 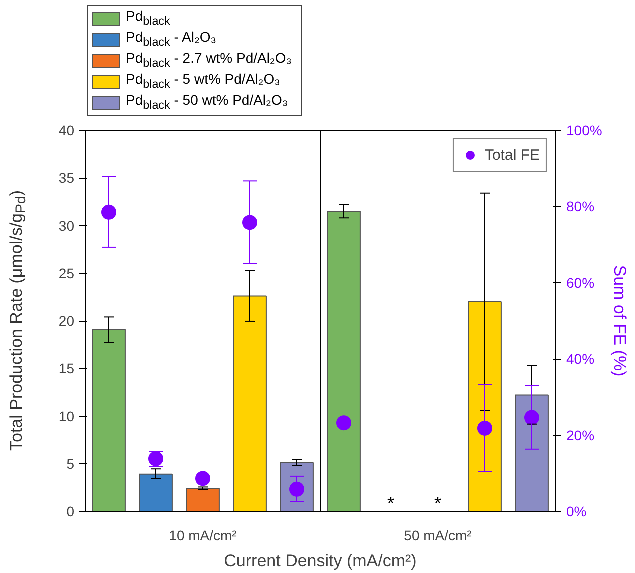 I want to click on y-tick-label: 15, so click(x=66, y=368).